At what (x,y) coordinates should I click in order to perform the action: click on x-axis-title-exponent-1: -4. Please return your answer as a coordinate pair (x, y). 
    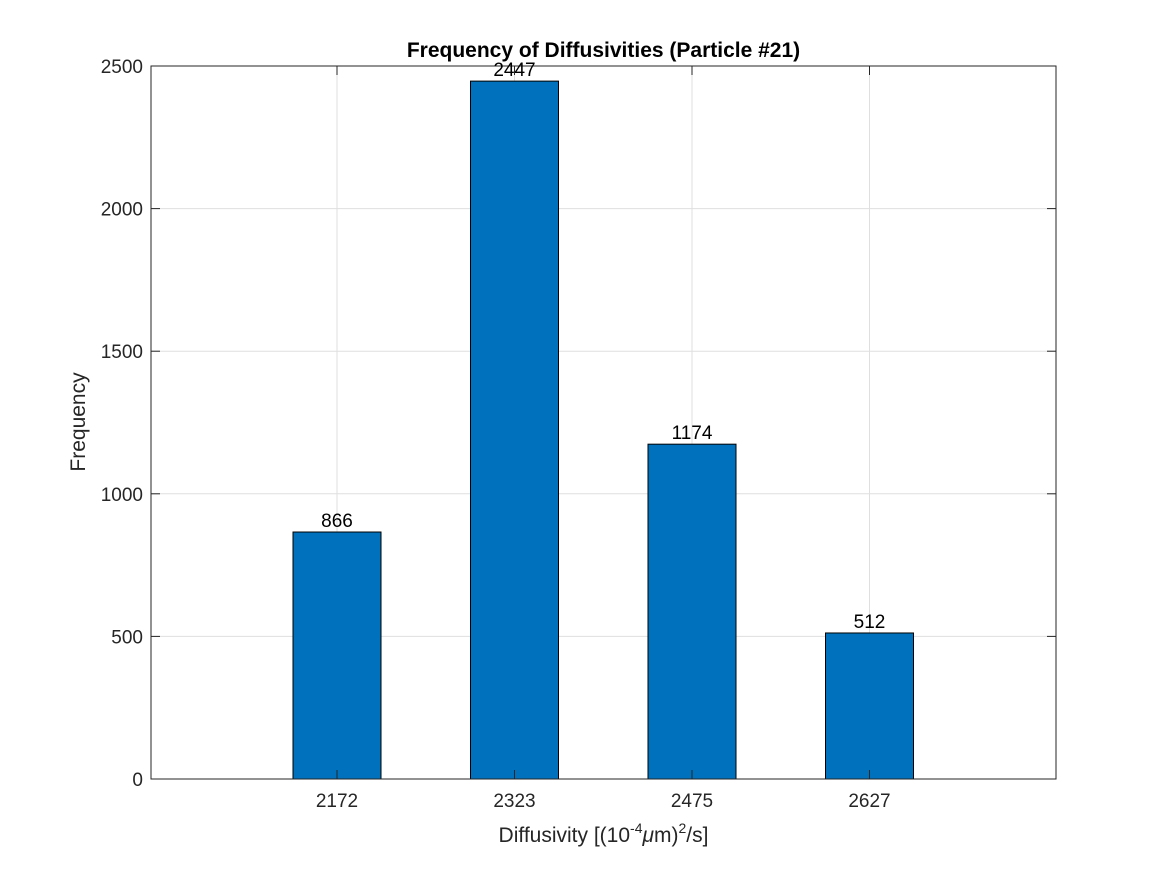
    Looking at the image, I should click on (636, 828).